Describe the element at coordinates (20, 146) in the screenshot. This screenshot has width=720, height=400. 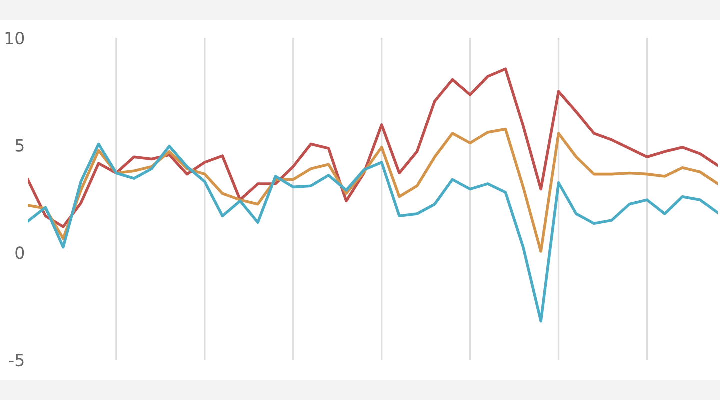
I see `y-tick-label: 5` at that location.